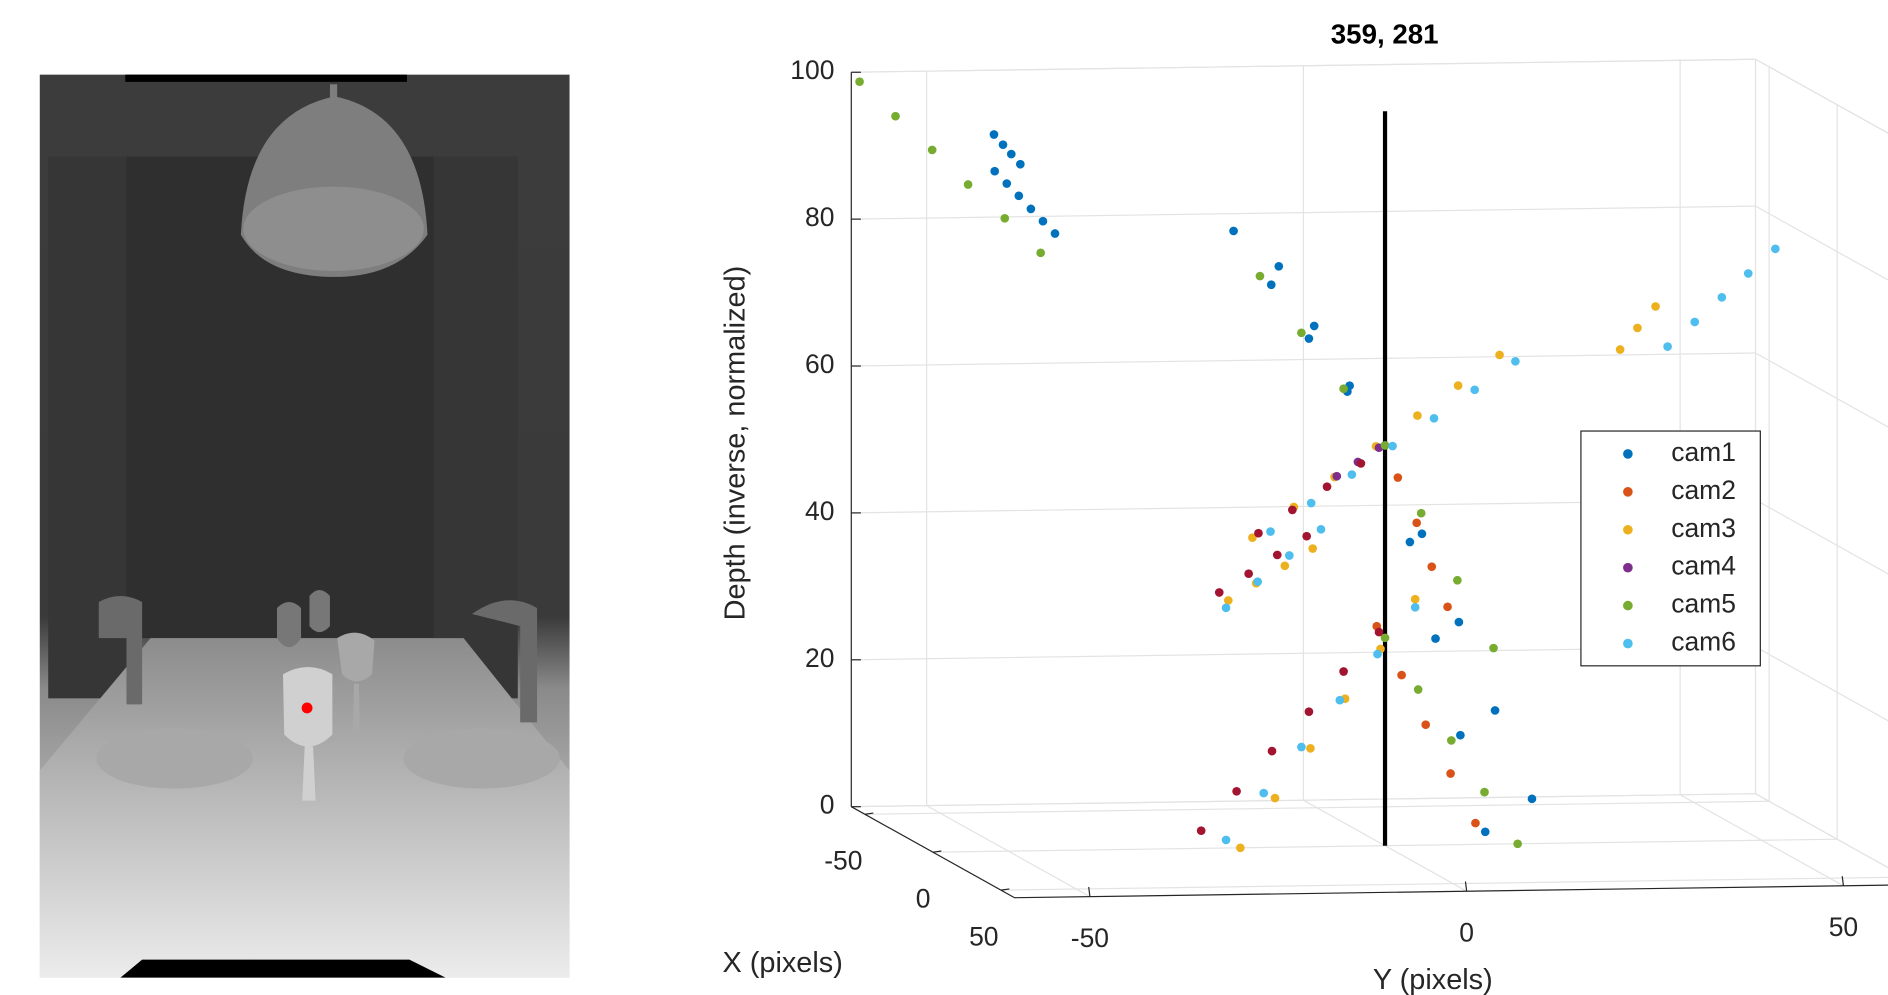 Image resolution: width=1888 pixels, height=995 pixels. I want to click on chart-title: 359, 281, so click(1385, 33).